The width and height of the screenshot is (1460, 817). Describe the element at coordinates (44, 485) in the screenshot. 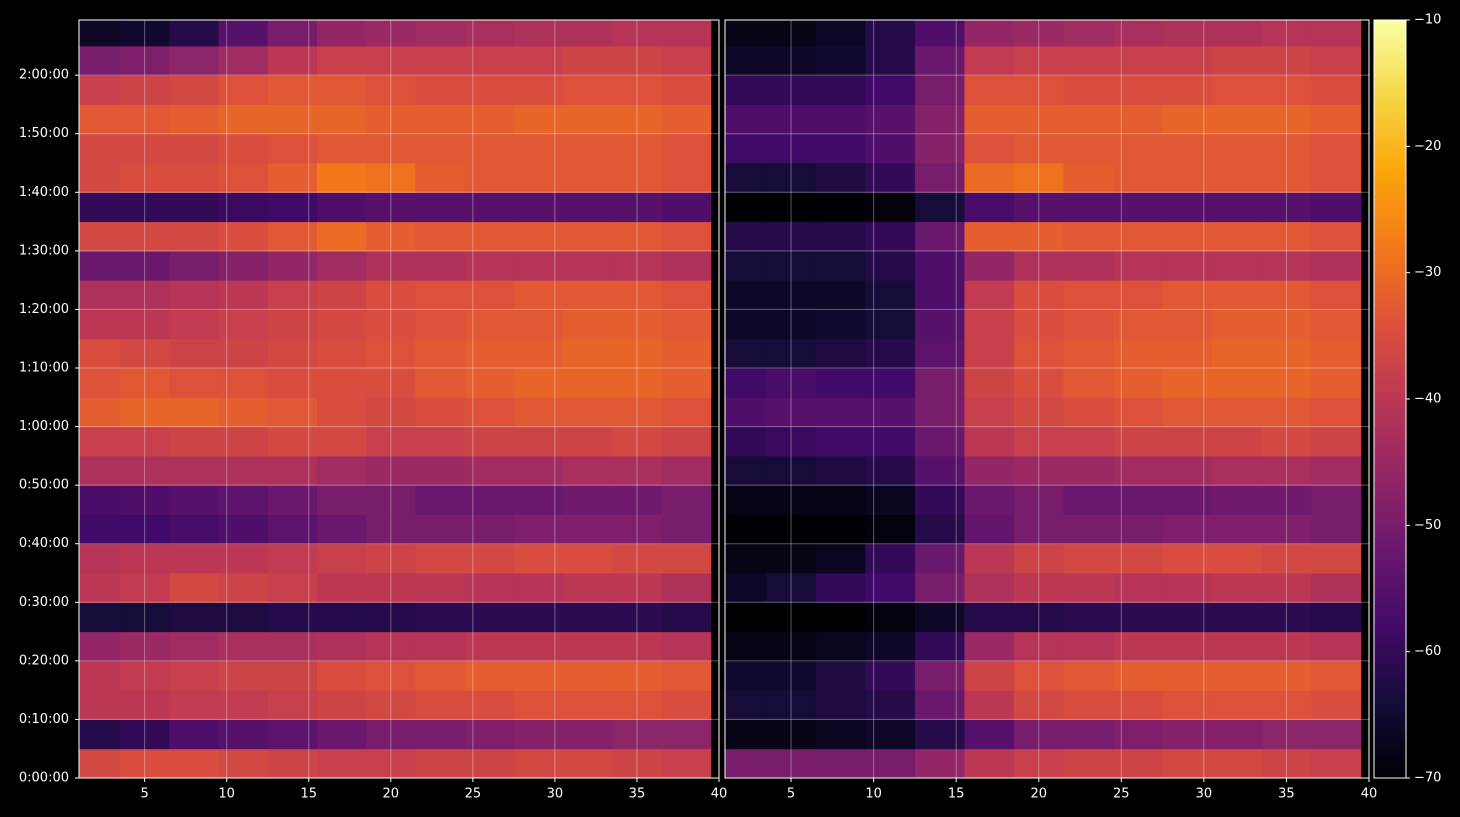

I see `y-tick-label: 0:50:00` at that location.